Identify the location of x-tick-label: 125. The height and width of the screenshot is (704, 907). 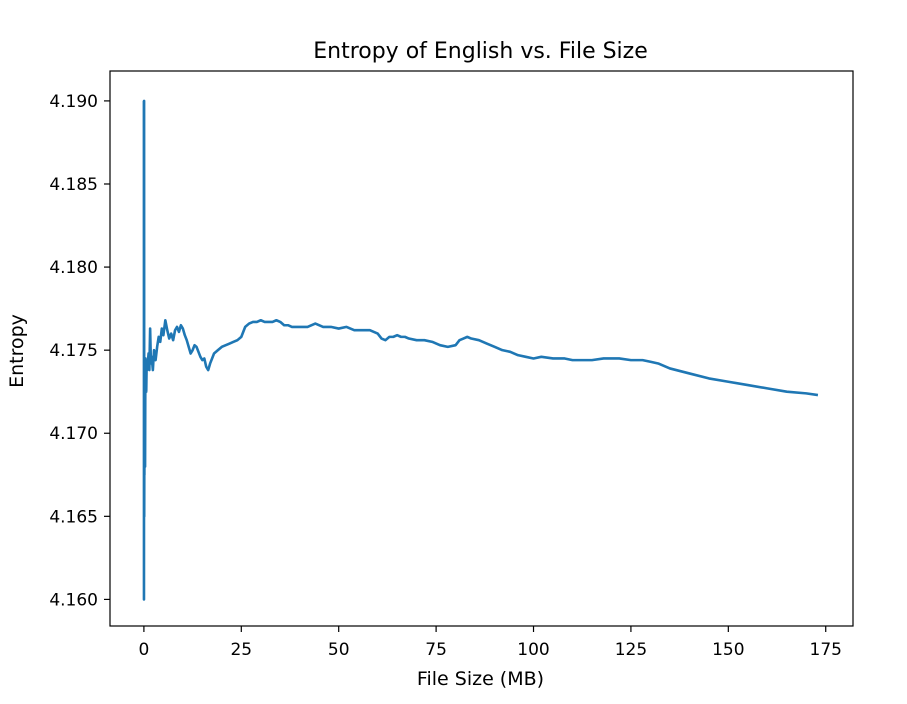
(631, 650).